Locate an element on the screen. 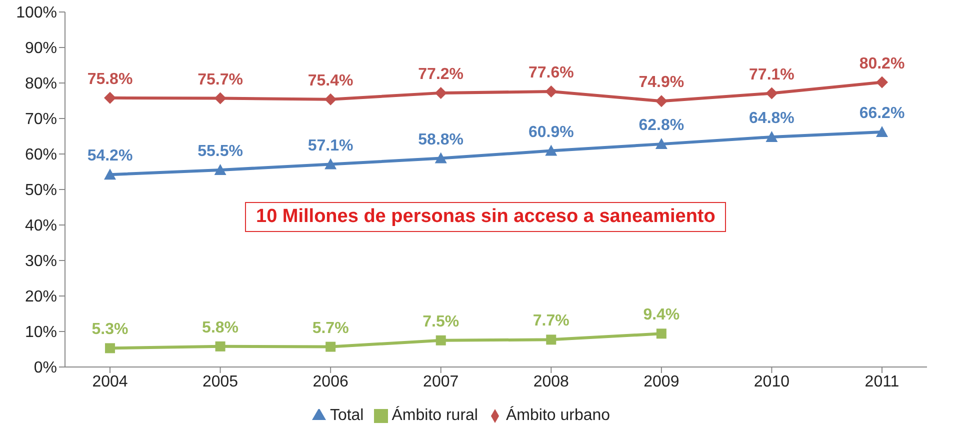 This screenshot has height=430, width=957. y-tick-label: 30% is located at coordinates (40, 261).